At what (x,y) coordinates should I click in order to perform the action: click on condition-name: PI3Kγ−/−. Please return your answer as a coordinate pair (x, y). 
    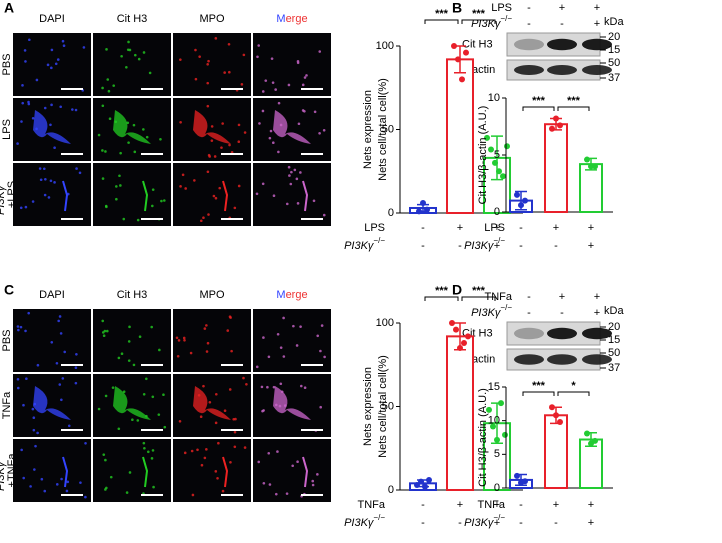
    Looking at the image, I should click on (364, 521).